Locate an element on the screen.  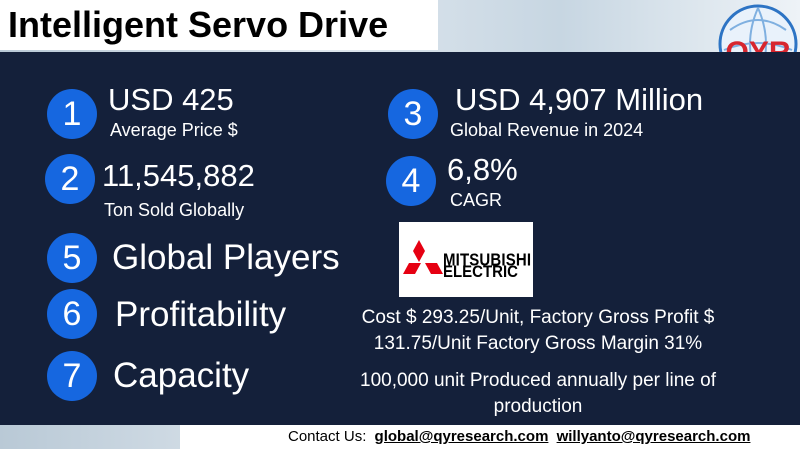
title: Intelligent Servo Drive is located at coordinates (198, 24).